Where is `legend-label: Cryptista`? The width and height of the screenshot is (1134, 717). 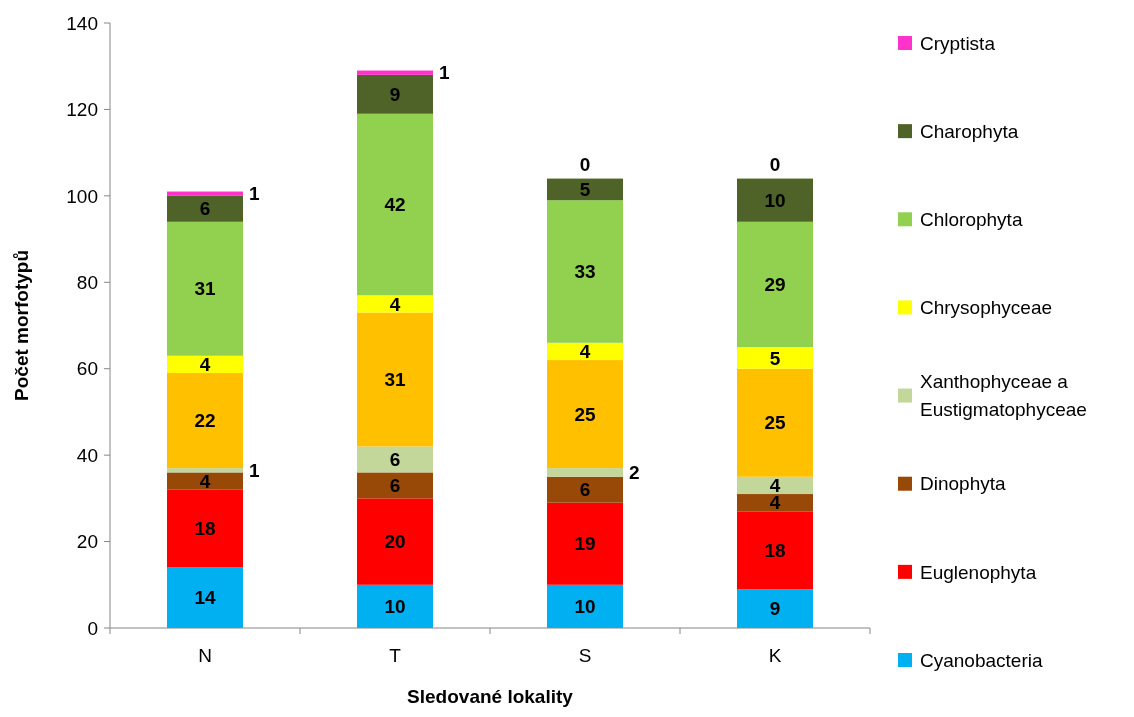
legend-label: Cryptista is located at coordinates (958, 43).